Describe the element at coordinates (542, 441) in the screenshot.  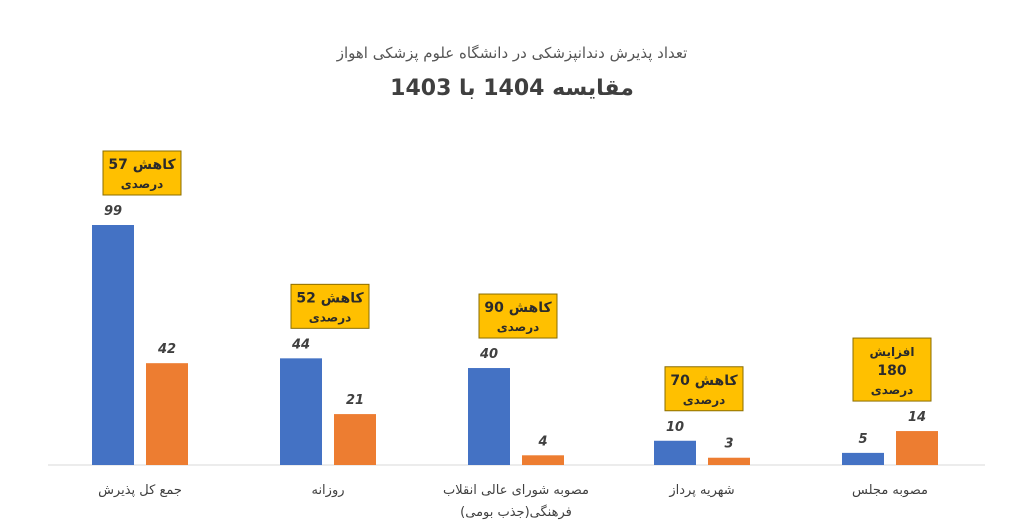
I see `data-label-series-1-2: 4` at that location.